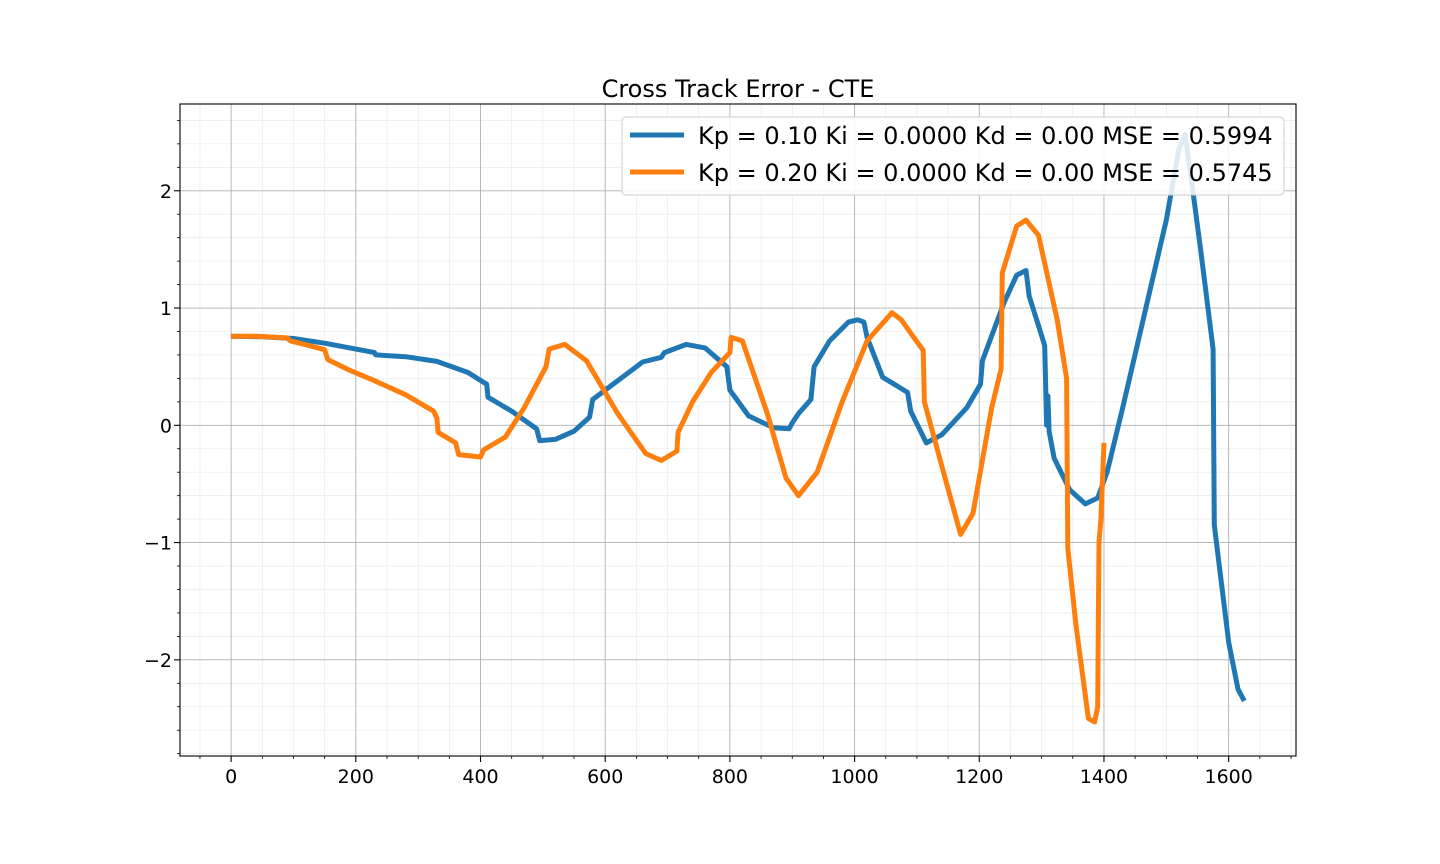  What do you see at coordinates (605, 777) in the screenshot?
I see `x-tick-label: 600` at bounding box center [605, 777].